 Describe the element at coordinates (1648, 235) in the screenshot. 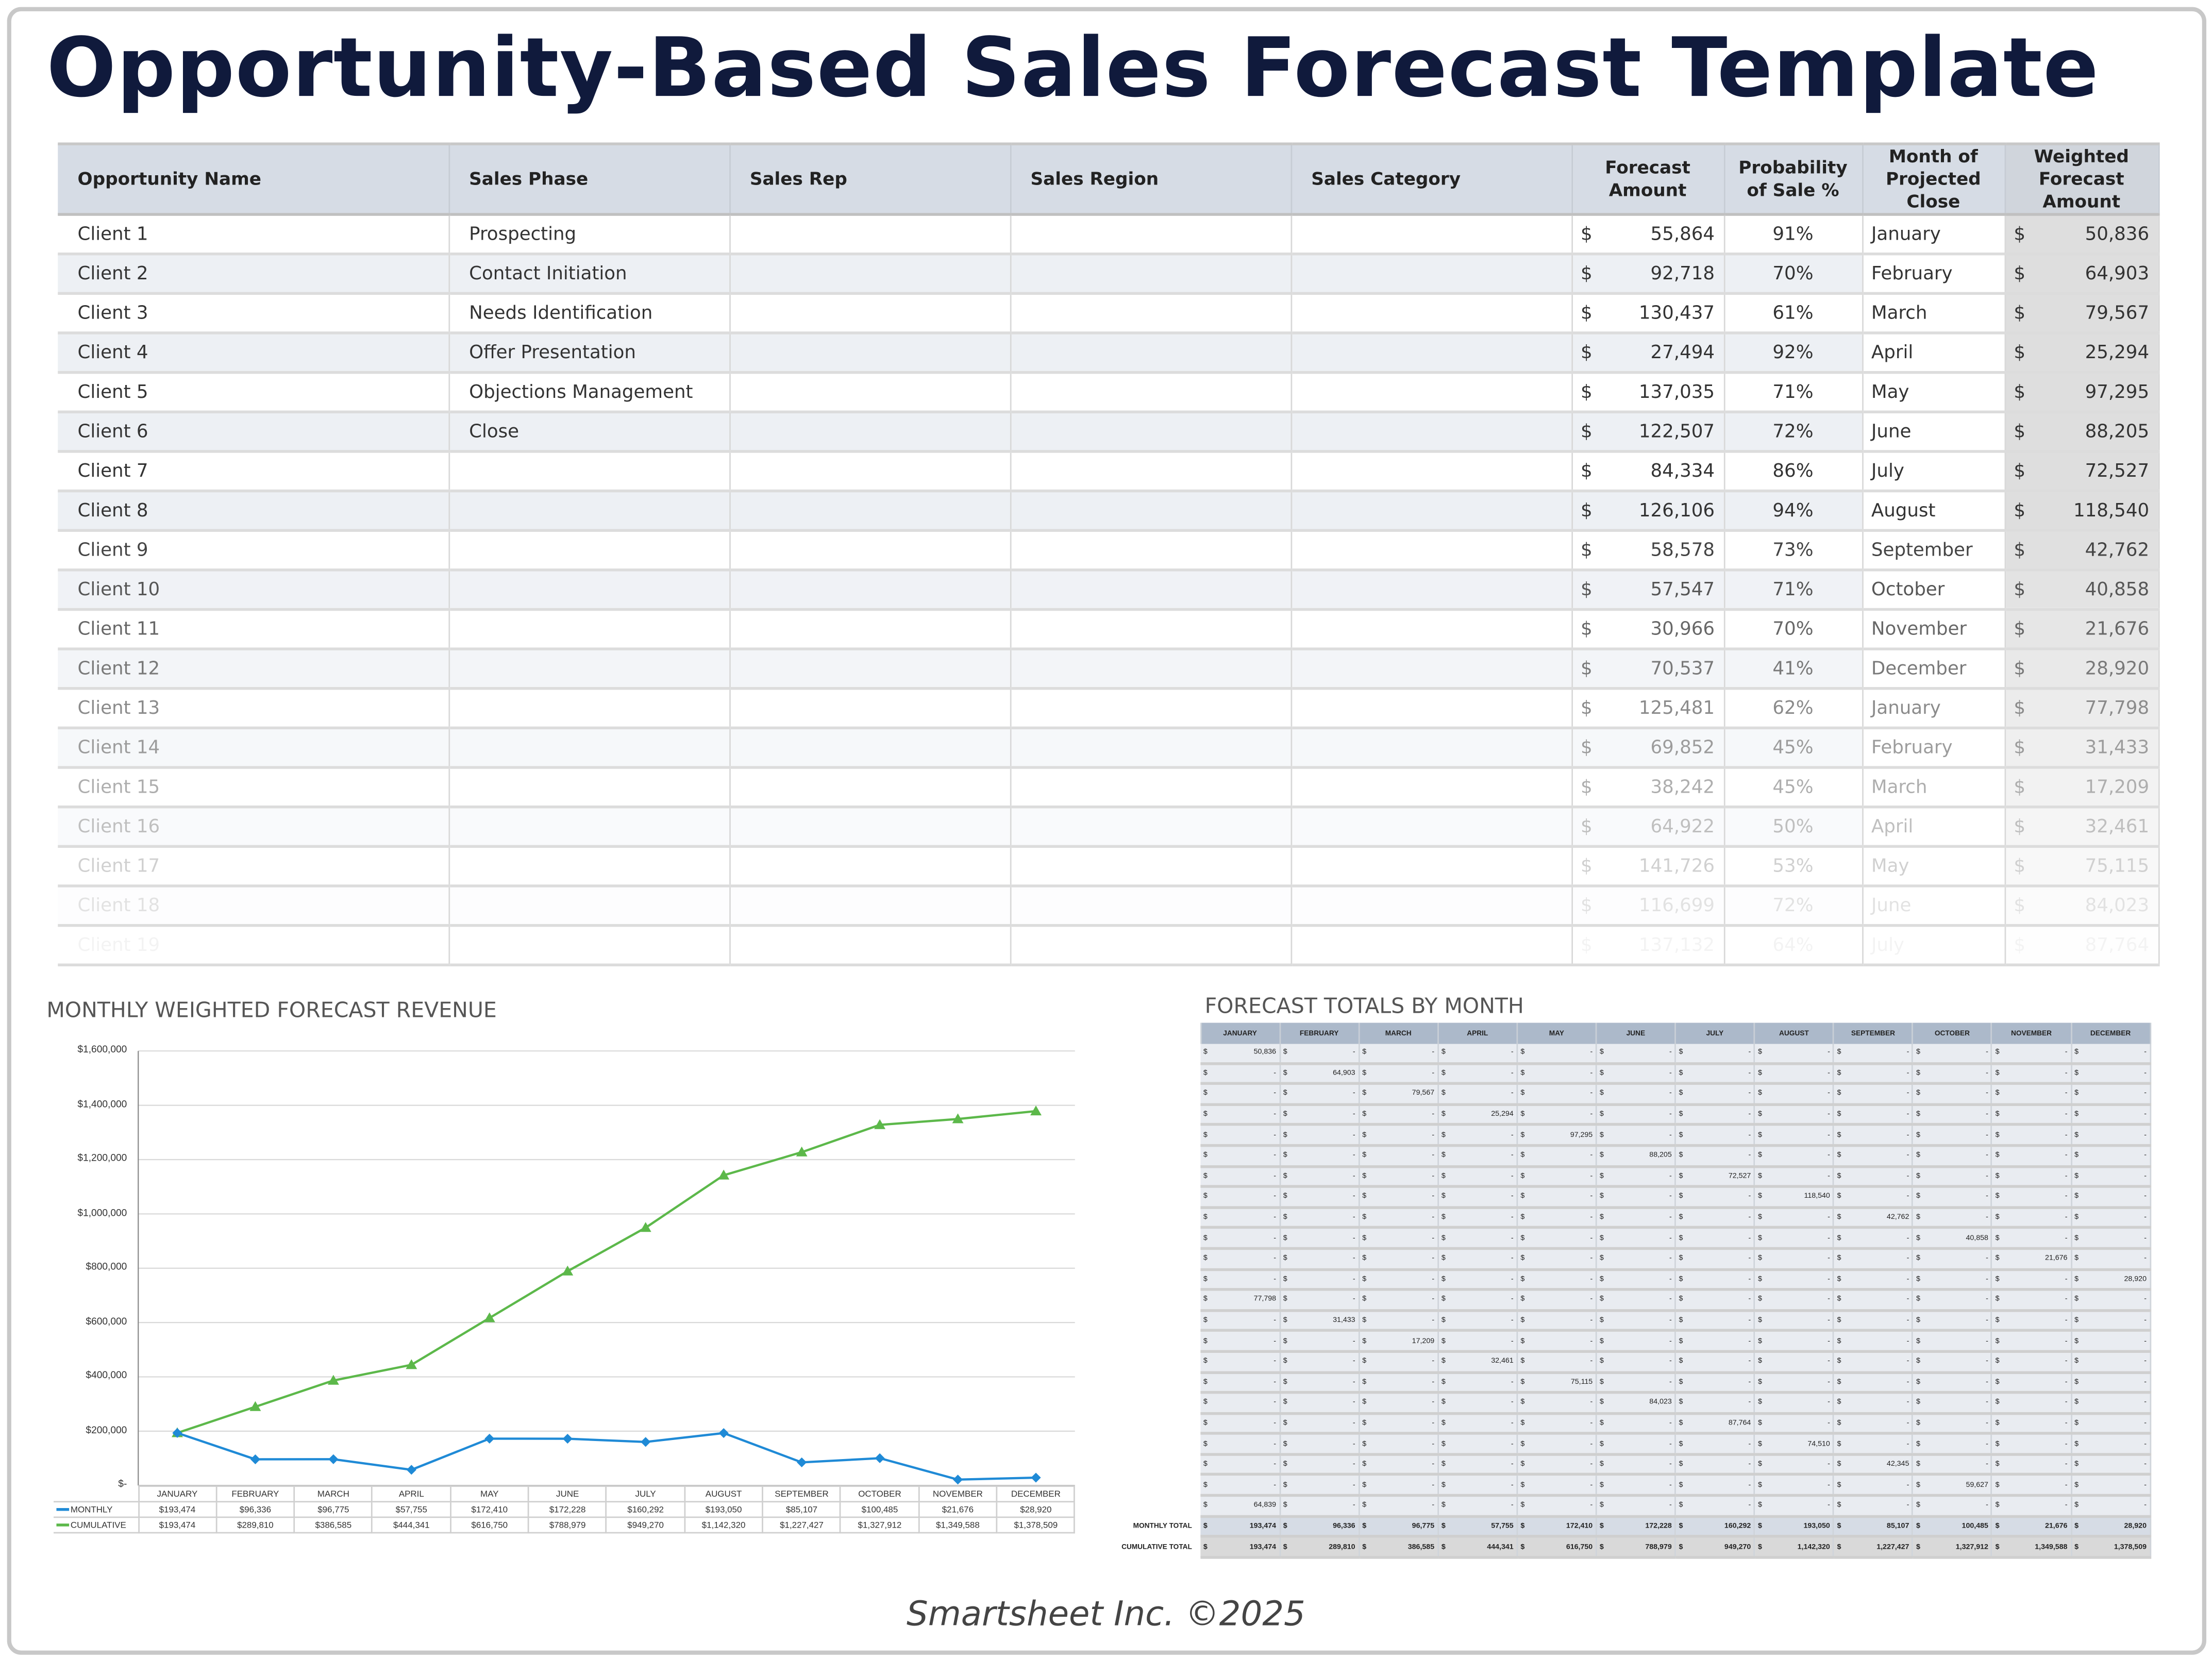

I see `cell-amount: $55,864` at that location.